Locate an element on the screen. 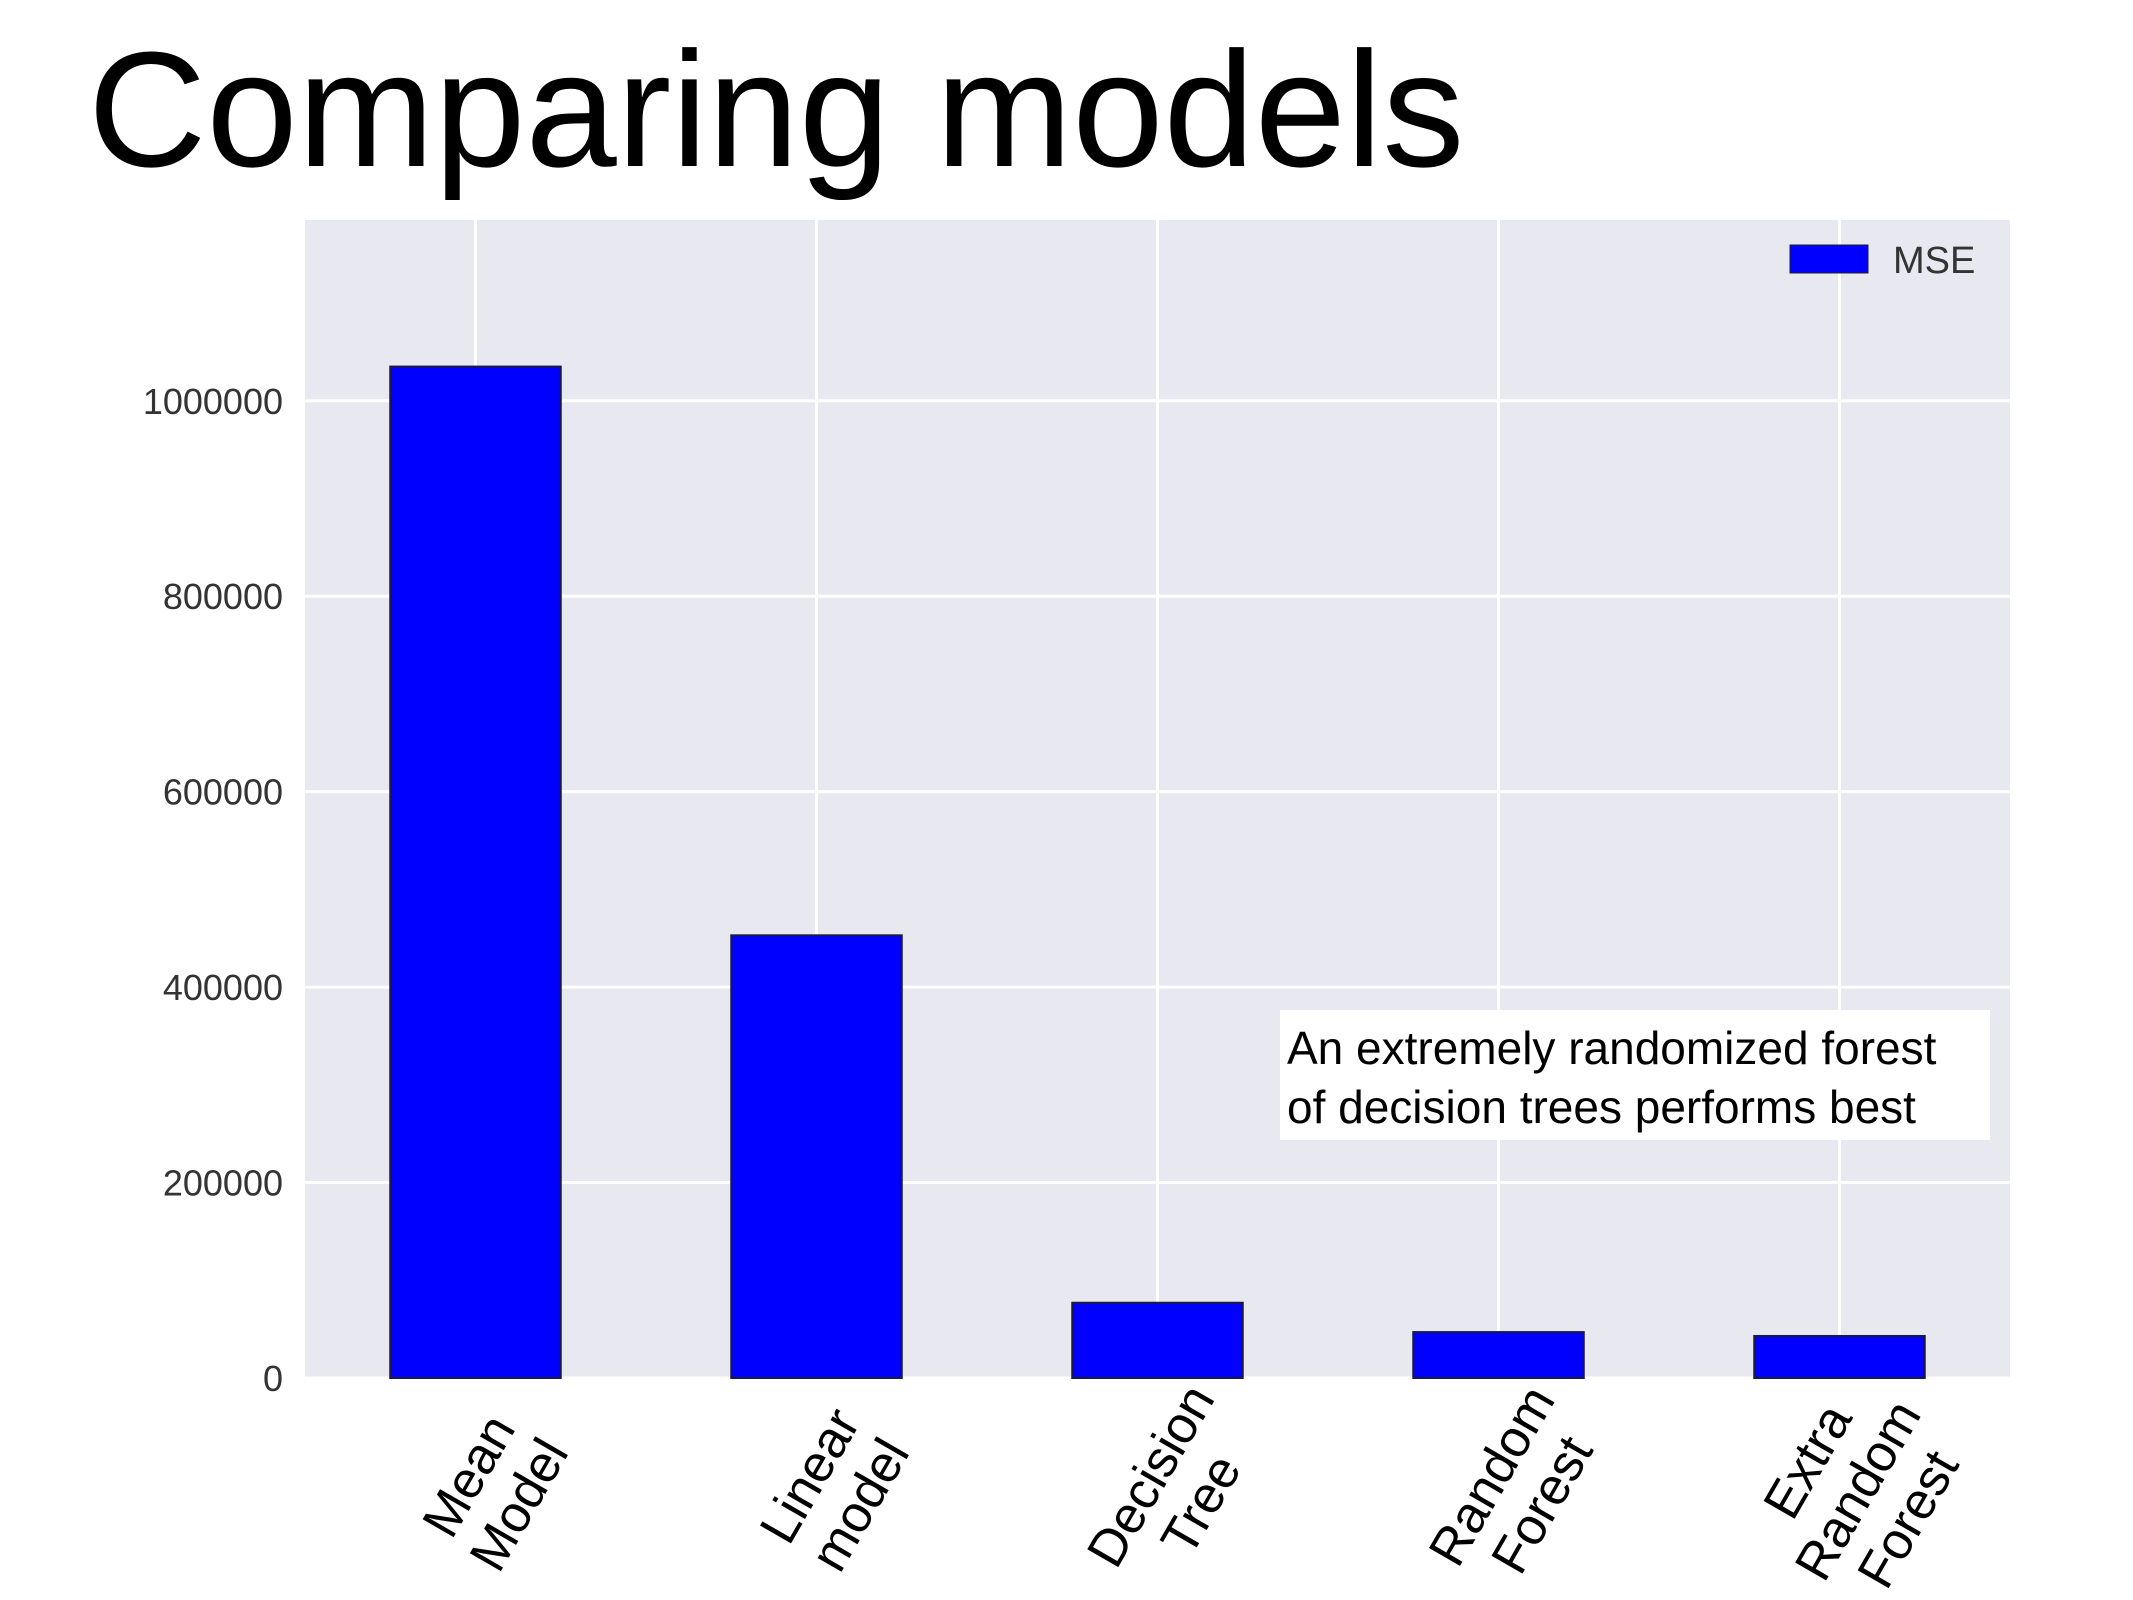 The width and height of the screenshot is (2133, 1600). y-tick-label: 1000000 is located at coordinates (213, 401).